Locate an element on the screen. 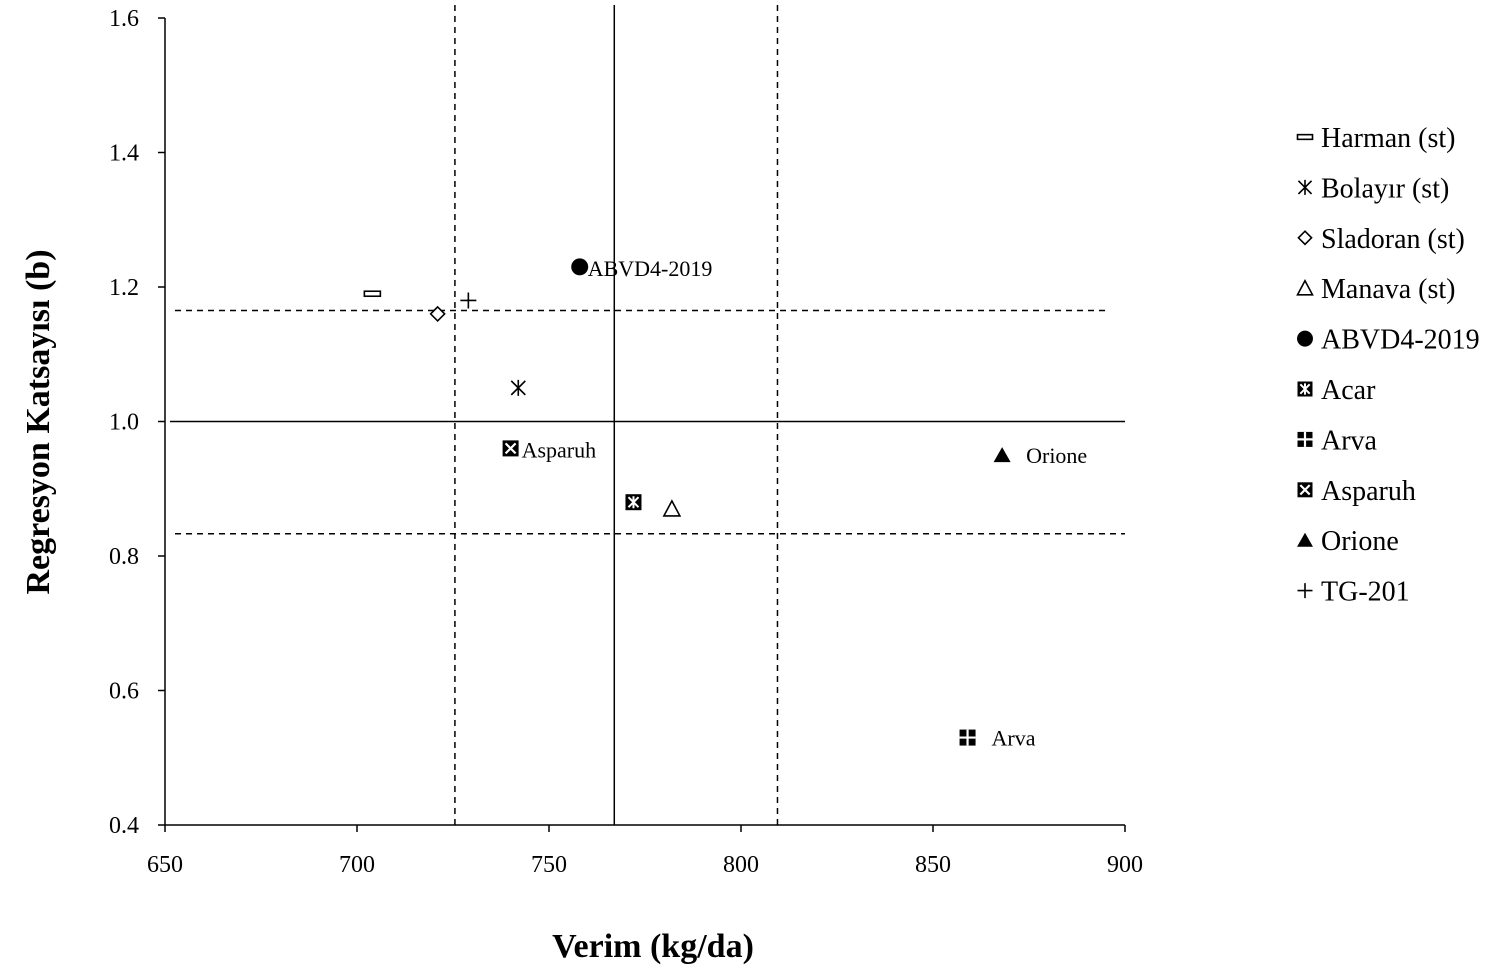  point-harman-st is located at coordinates (372, 294).